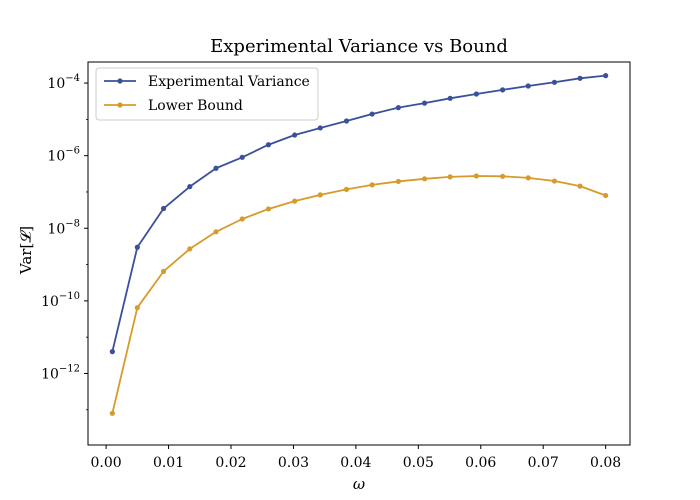  I want to click on legend-label-0: Experimental Variance, so click(229, 82).